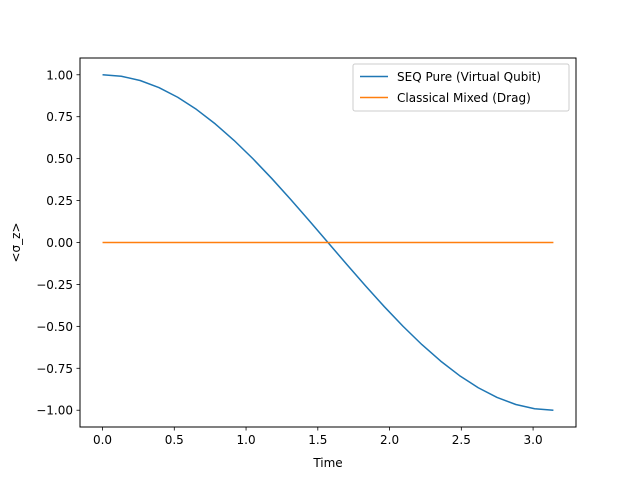  What do you see at coordinates (59, 201) in the screenshot?
I see `y-tick-label: 0.25` at bounding box center [59, 201].